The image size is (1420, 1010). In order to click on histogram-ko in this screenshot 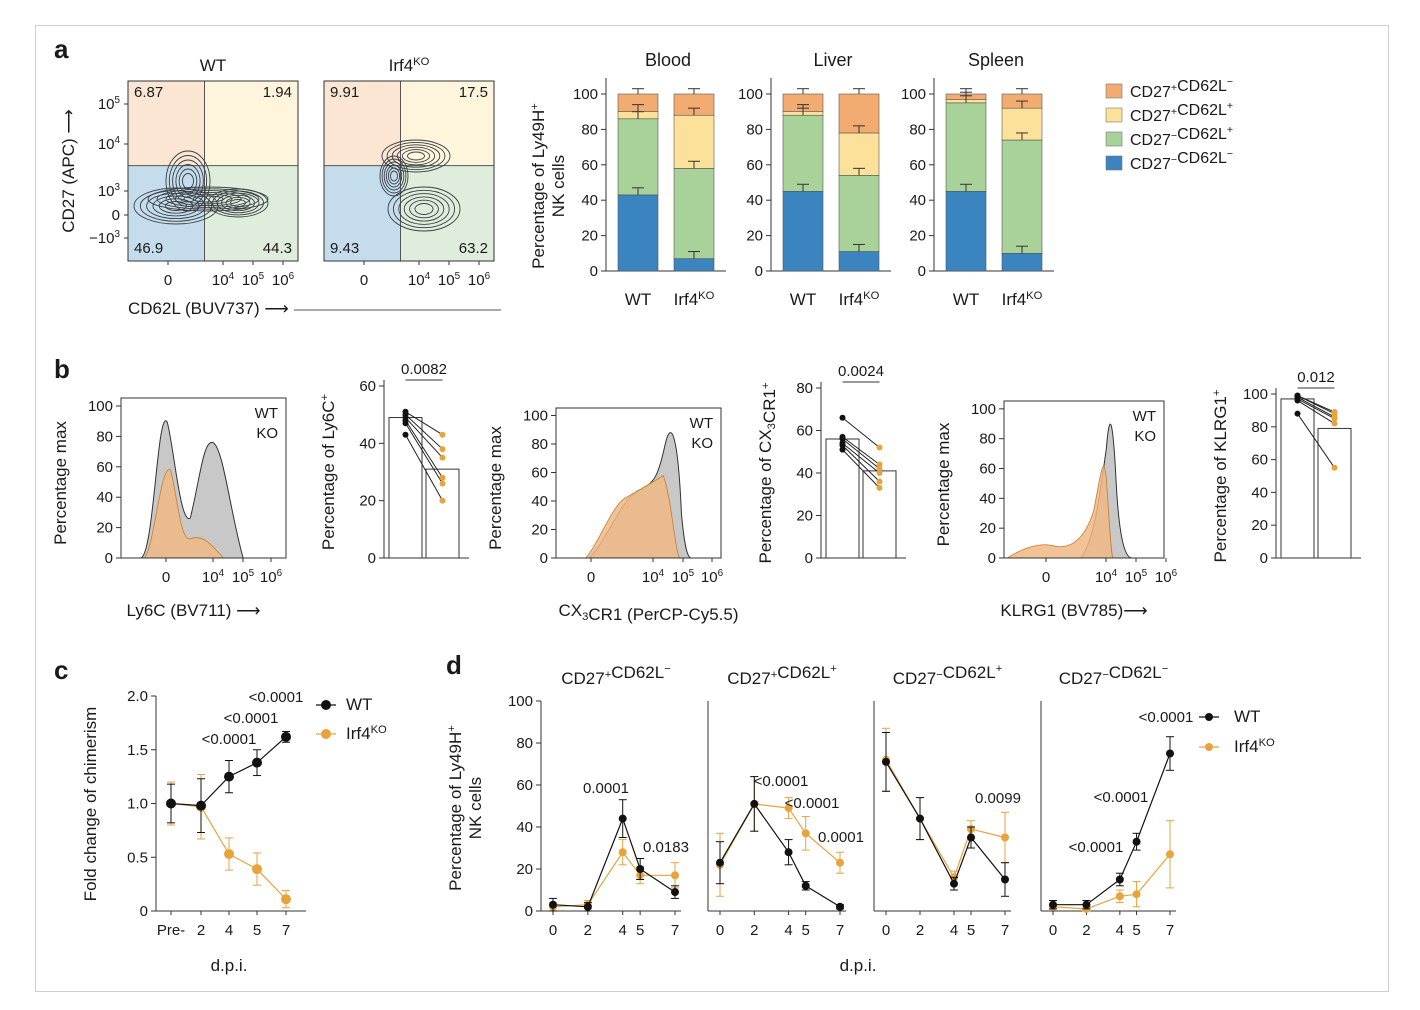, I will do `click(1059, 512)`.